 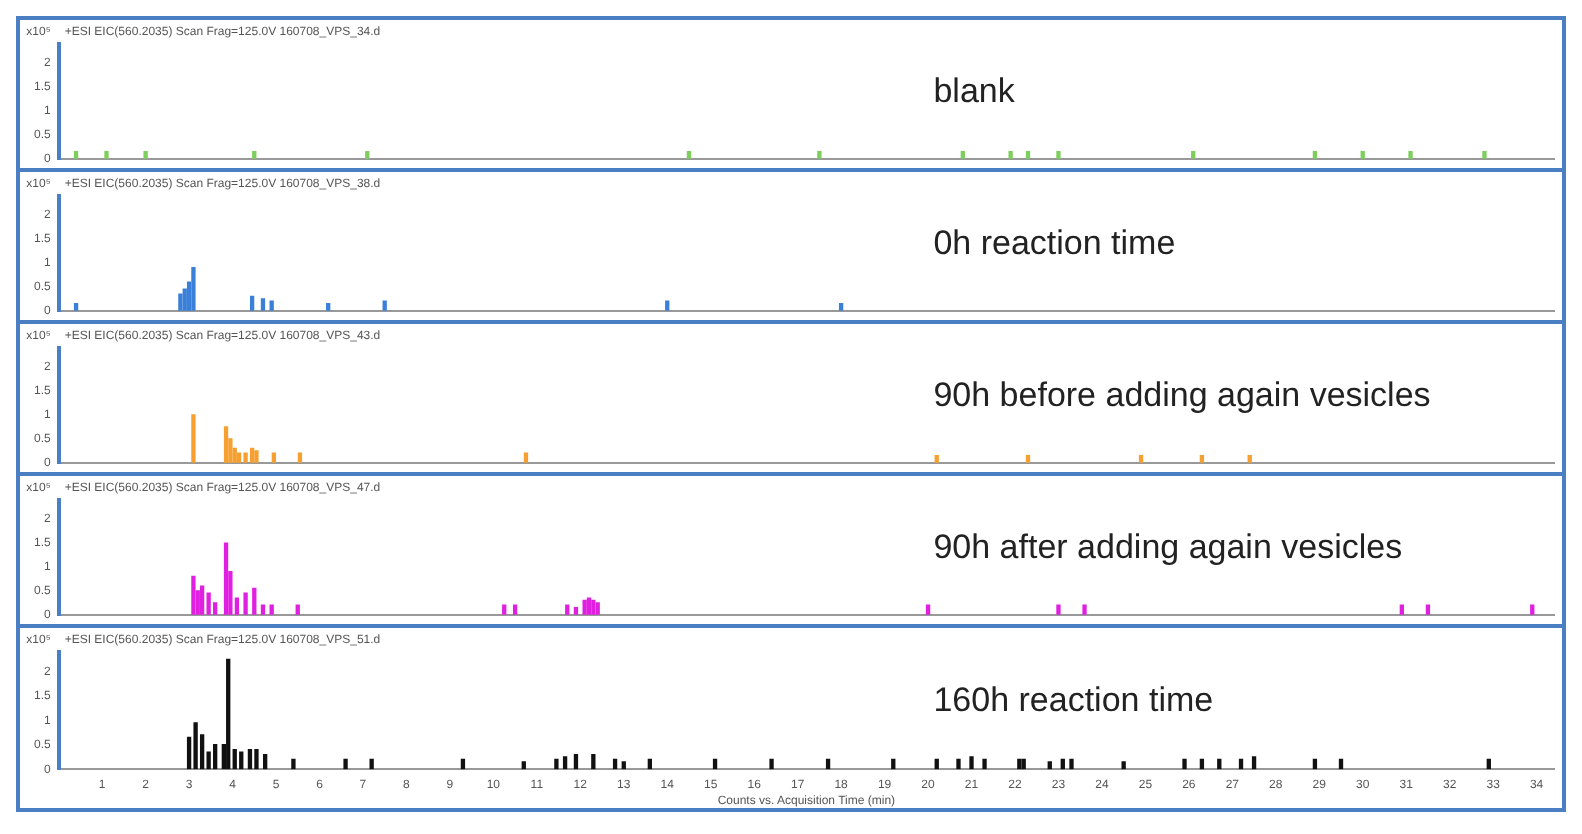 What do you see at coordinates (1073, 699) in the screenshot?
I see `text: 160h reaction time` at bounding box center [1073, 699].